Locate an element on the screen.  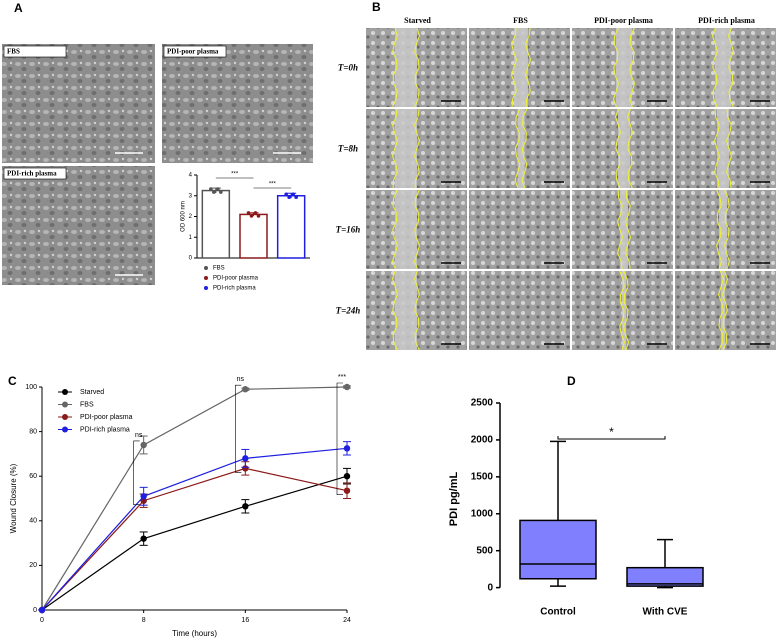
panel-label: B is located at coordinates (376, 7).